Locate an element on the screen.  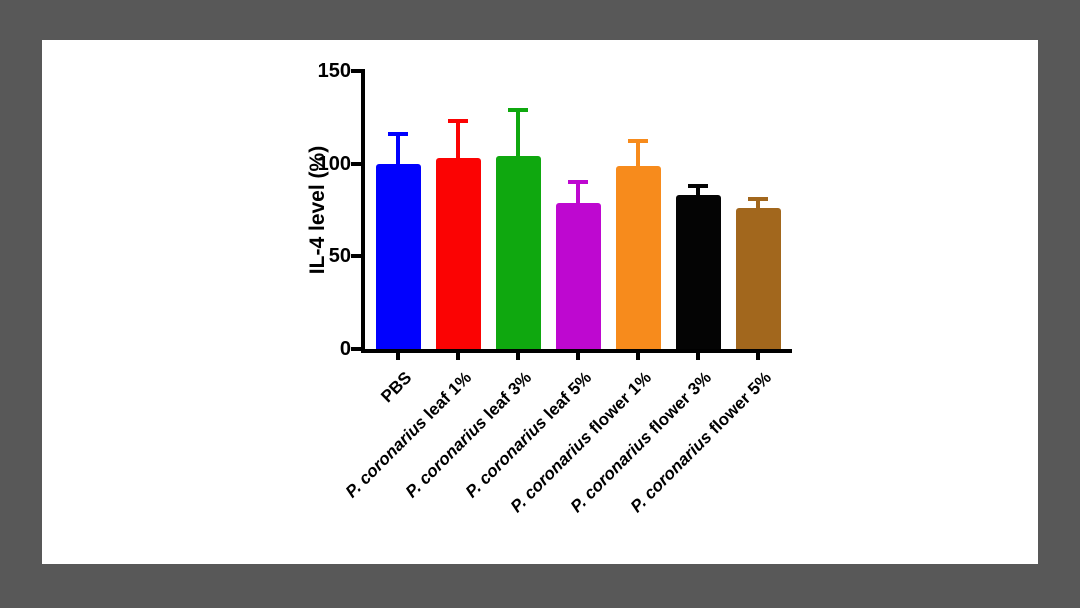
y-axis-tick-label: 0 is located at coordinates (345, 349).